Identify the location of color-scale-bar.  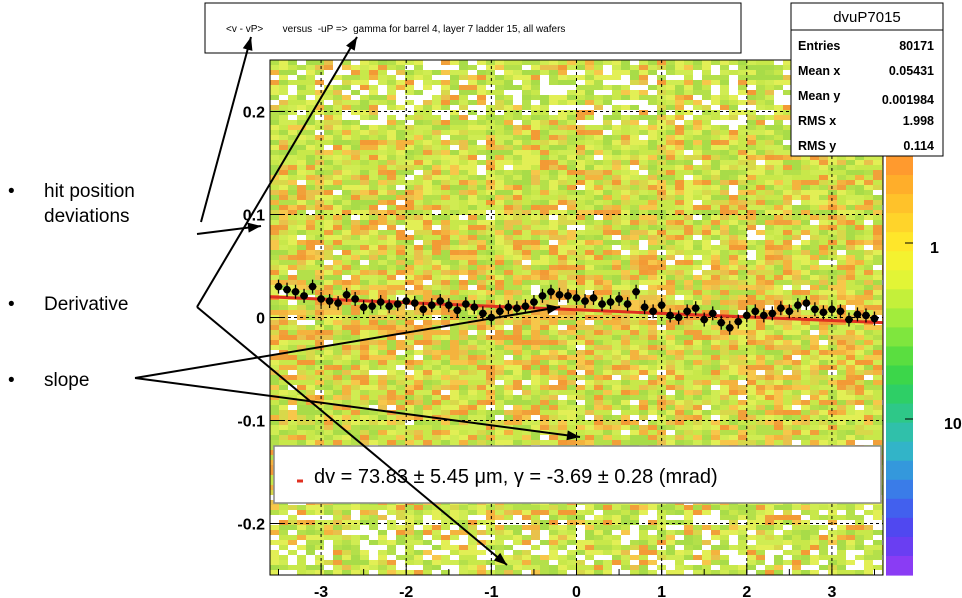
(899, 366).